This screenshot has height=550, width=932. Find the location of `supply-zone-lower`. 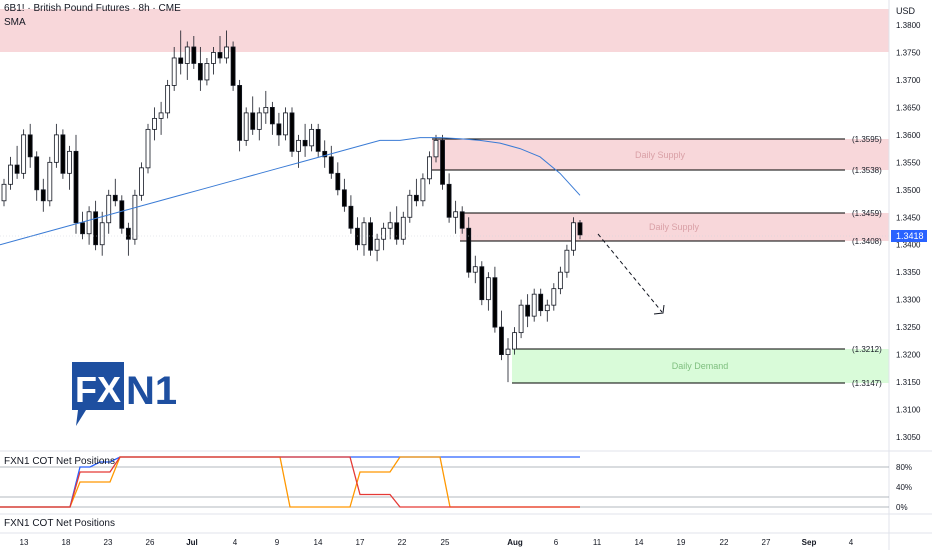

supply-zone-lower is located at coordinates (674, 227).